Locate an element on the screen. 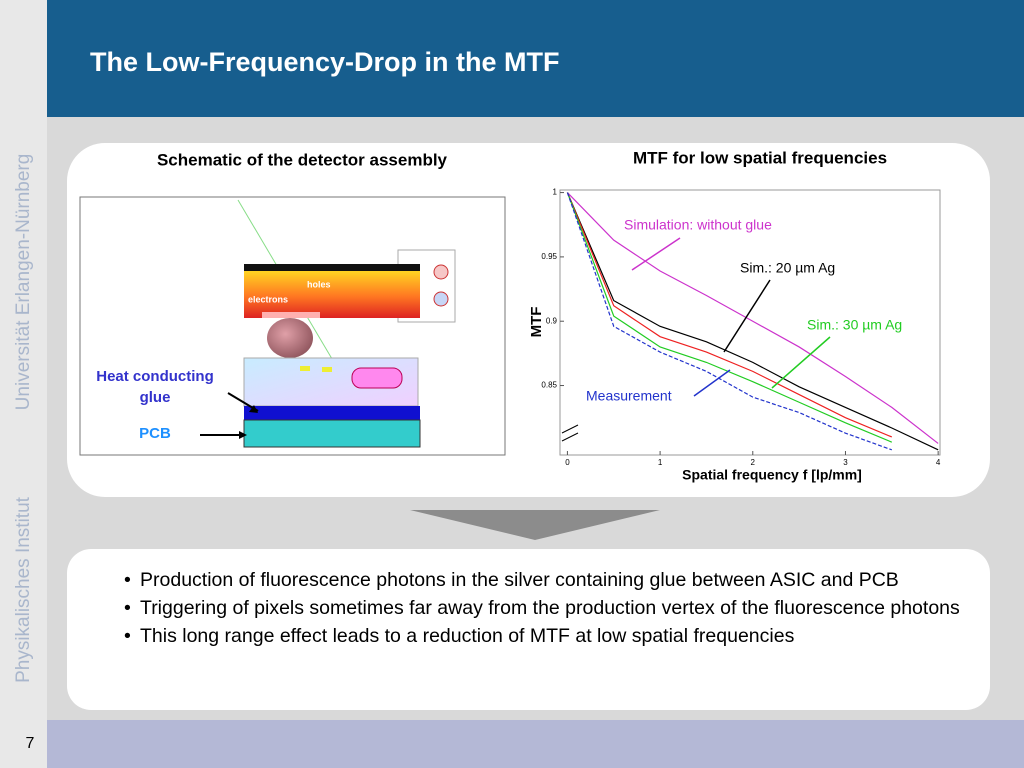 This screenshot has width=1024, height=768. x-tick-label: 0 is located at coordinates (567, 462).